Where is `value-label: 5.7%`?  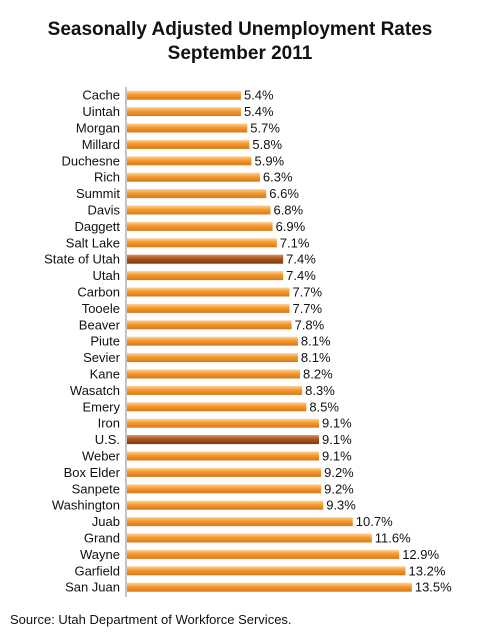
value-label: 5.7% is located at coordinates (265, 128).